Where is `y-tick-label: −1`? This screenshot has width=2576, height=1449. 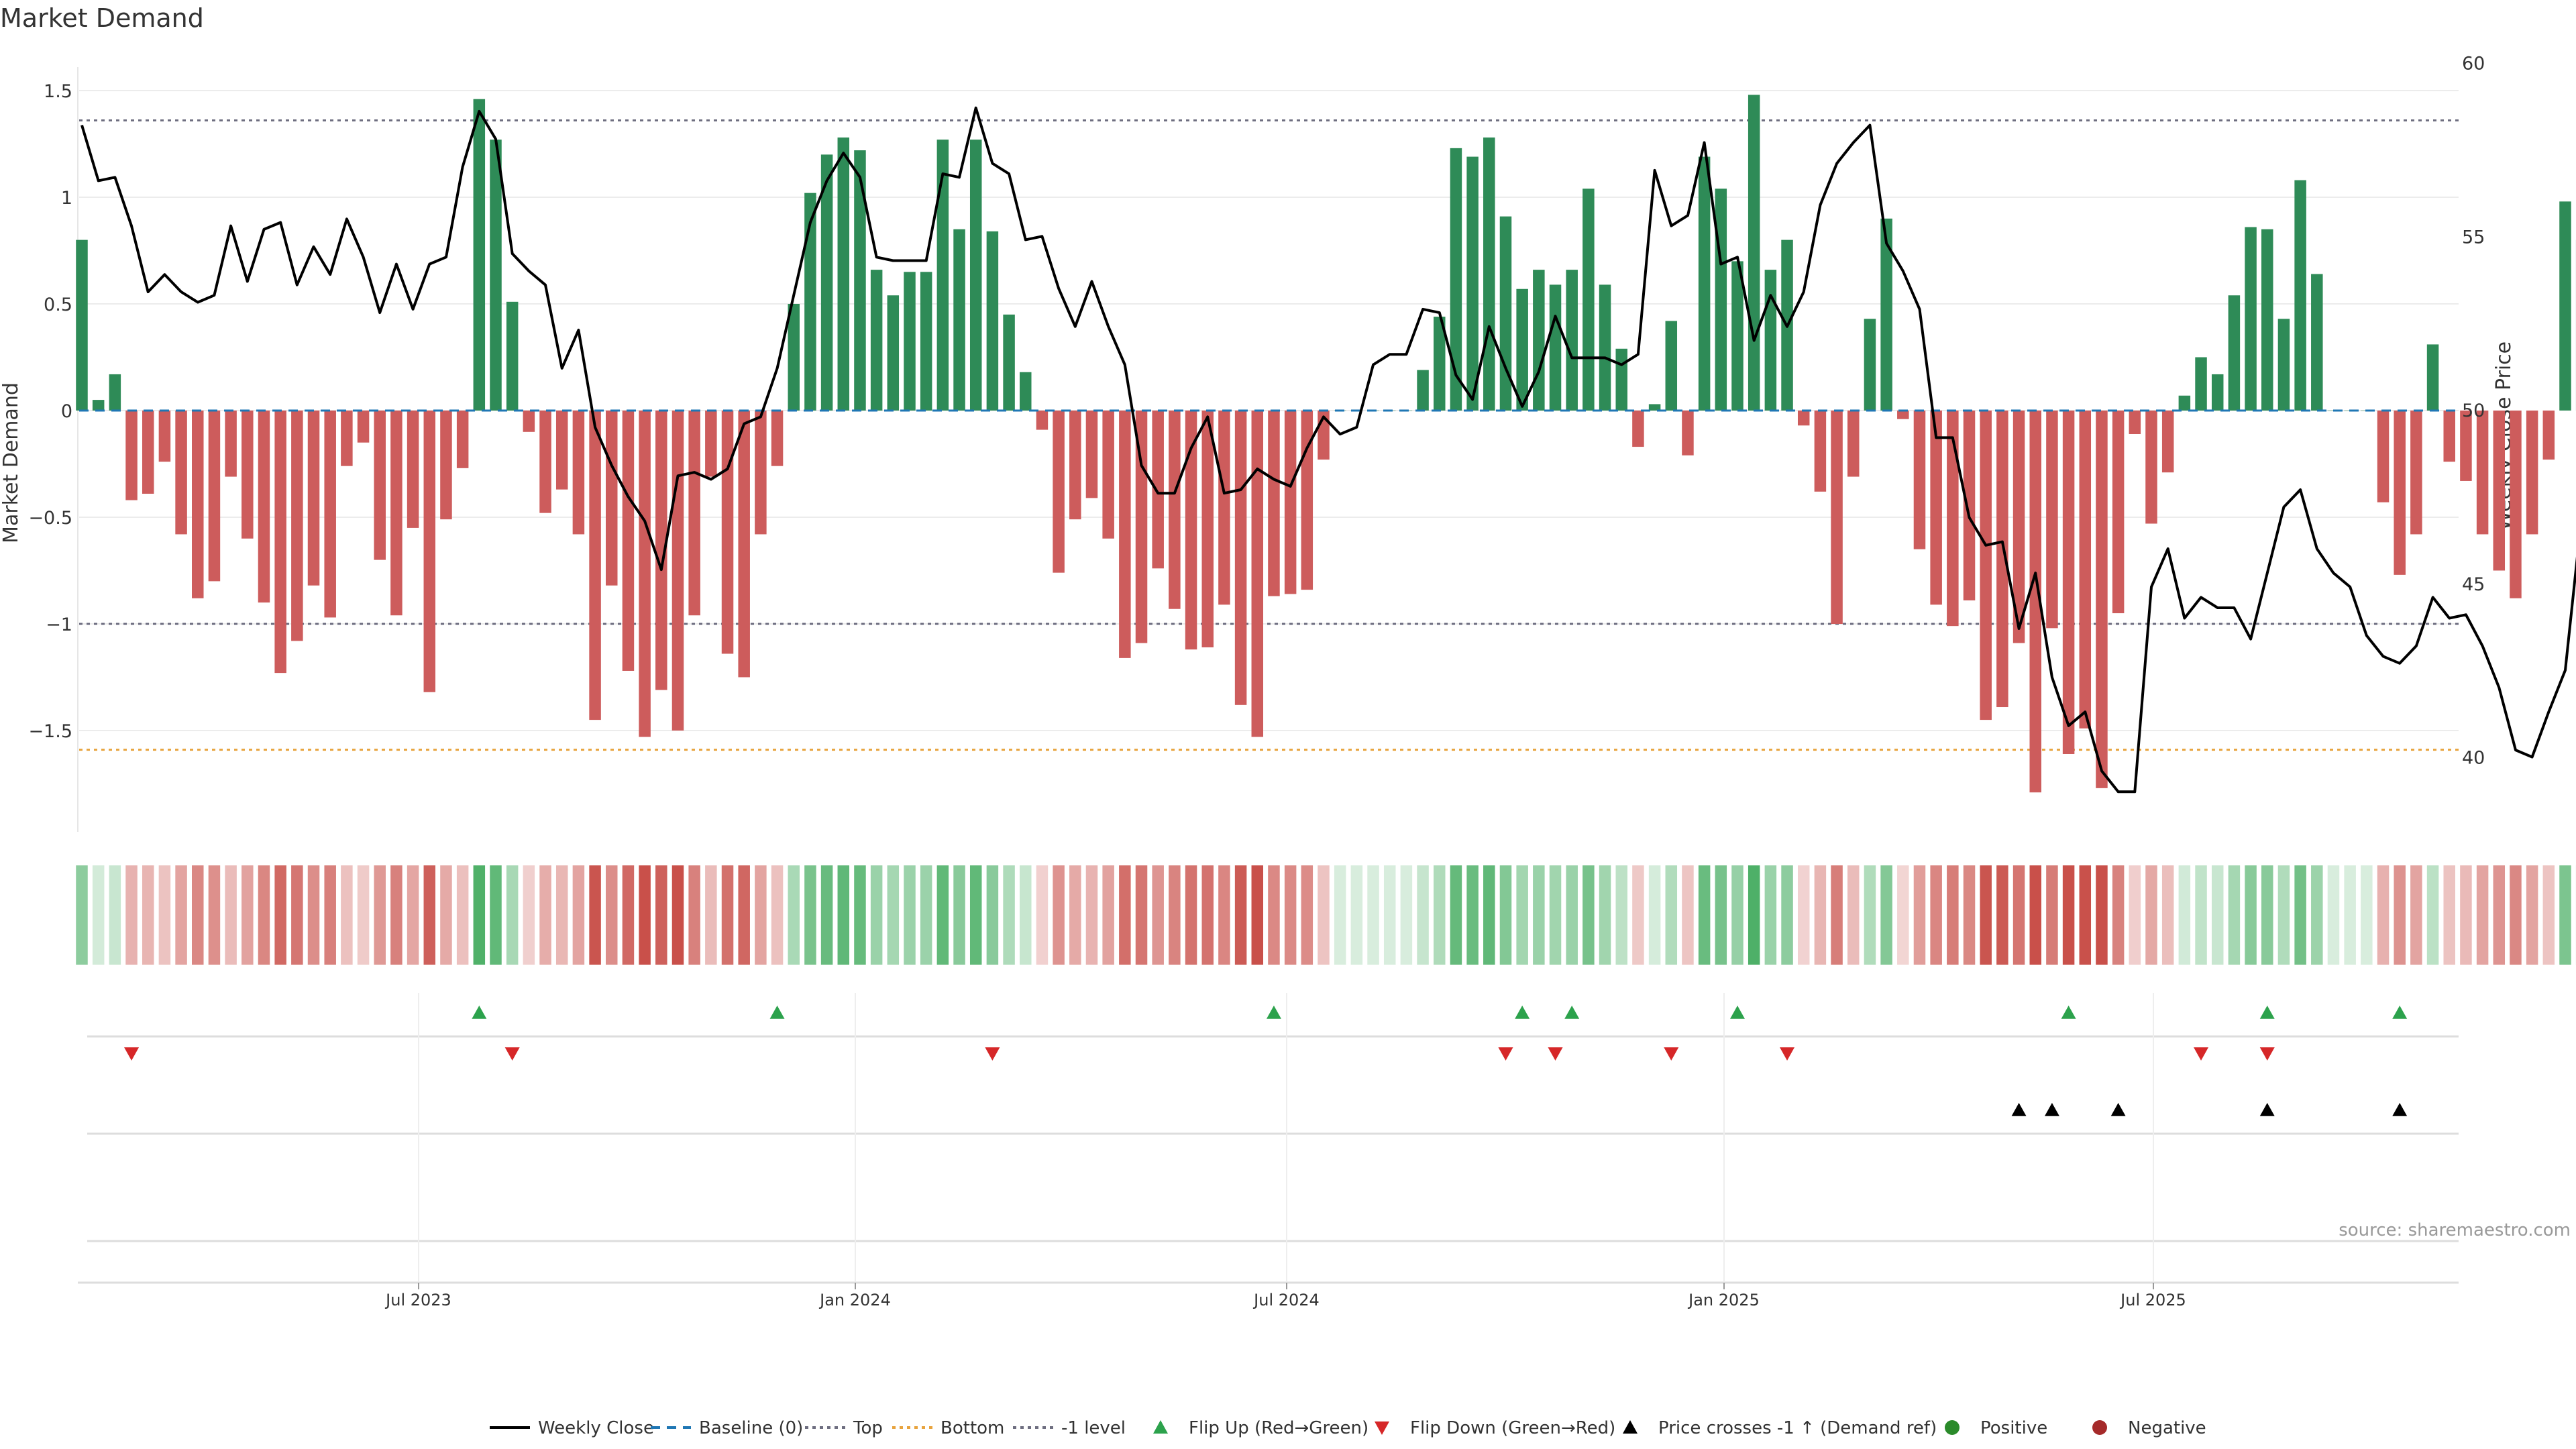 y-tick-label: −1 is located at coordinates (59, 624).